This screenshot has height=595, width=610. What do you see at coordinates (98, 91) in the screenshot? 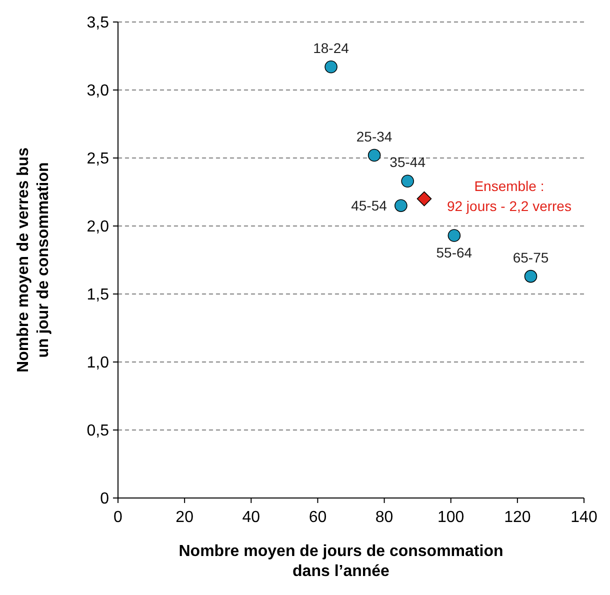
I see `y-tick-label: 3,0` at bounding box center [98, 91].